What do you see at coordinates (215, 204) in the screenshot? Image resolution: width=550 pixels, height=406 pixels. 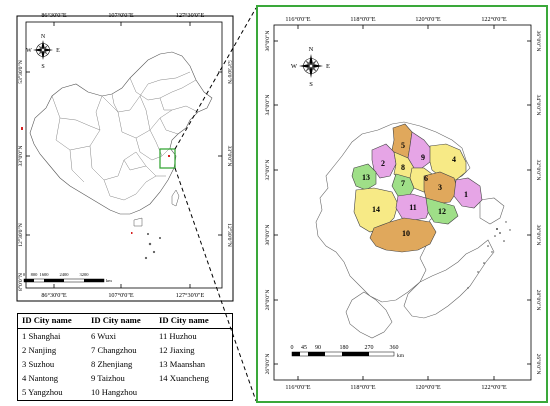 I see `zoom-connector-lines` at bounding box center [215, 204].